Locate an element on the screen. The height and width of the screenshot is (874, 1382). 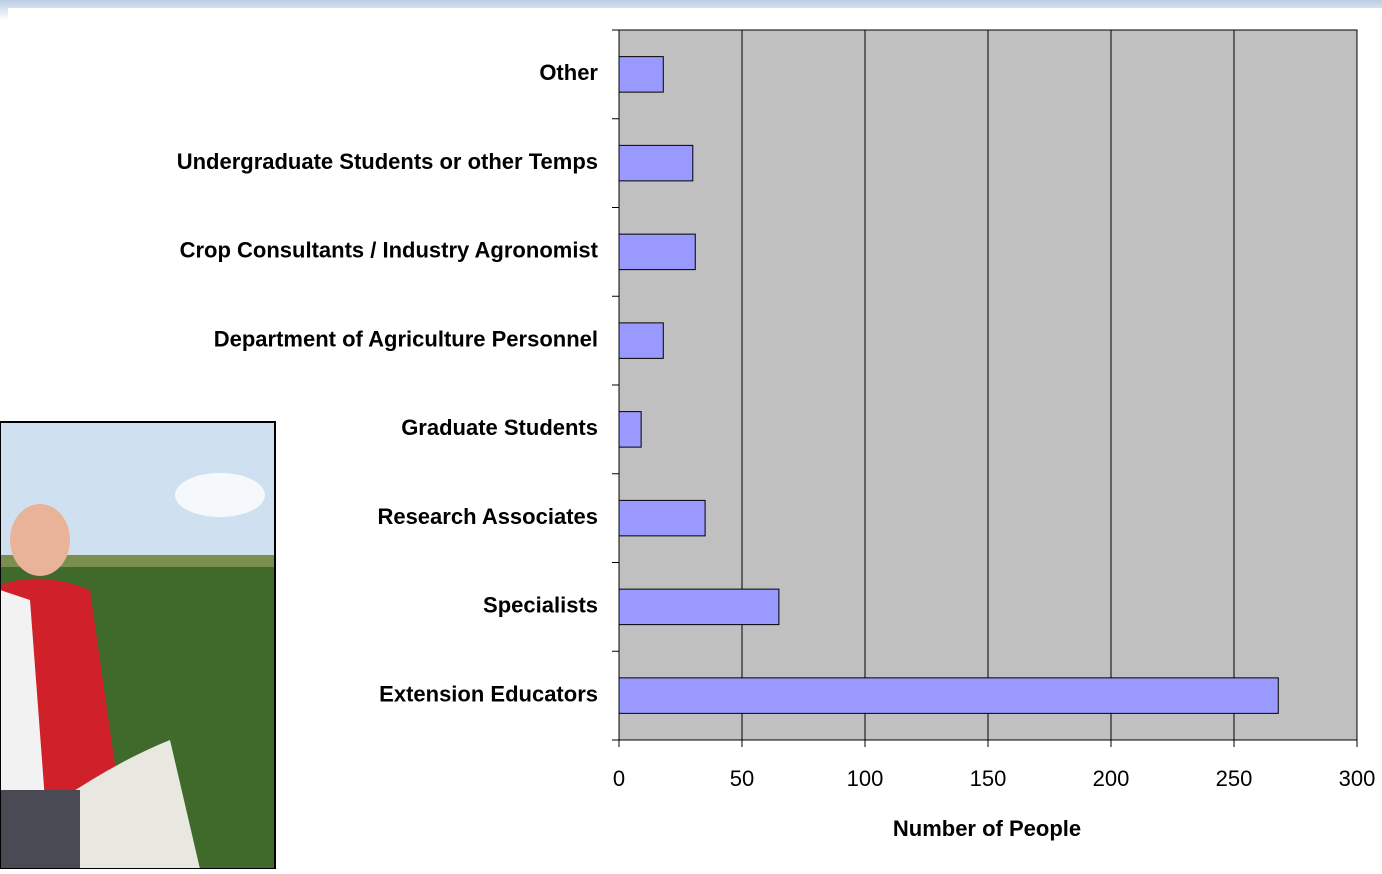
y-tick-label: Department of Agriculture Personnel is located at coordinates (406, 338).